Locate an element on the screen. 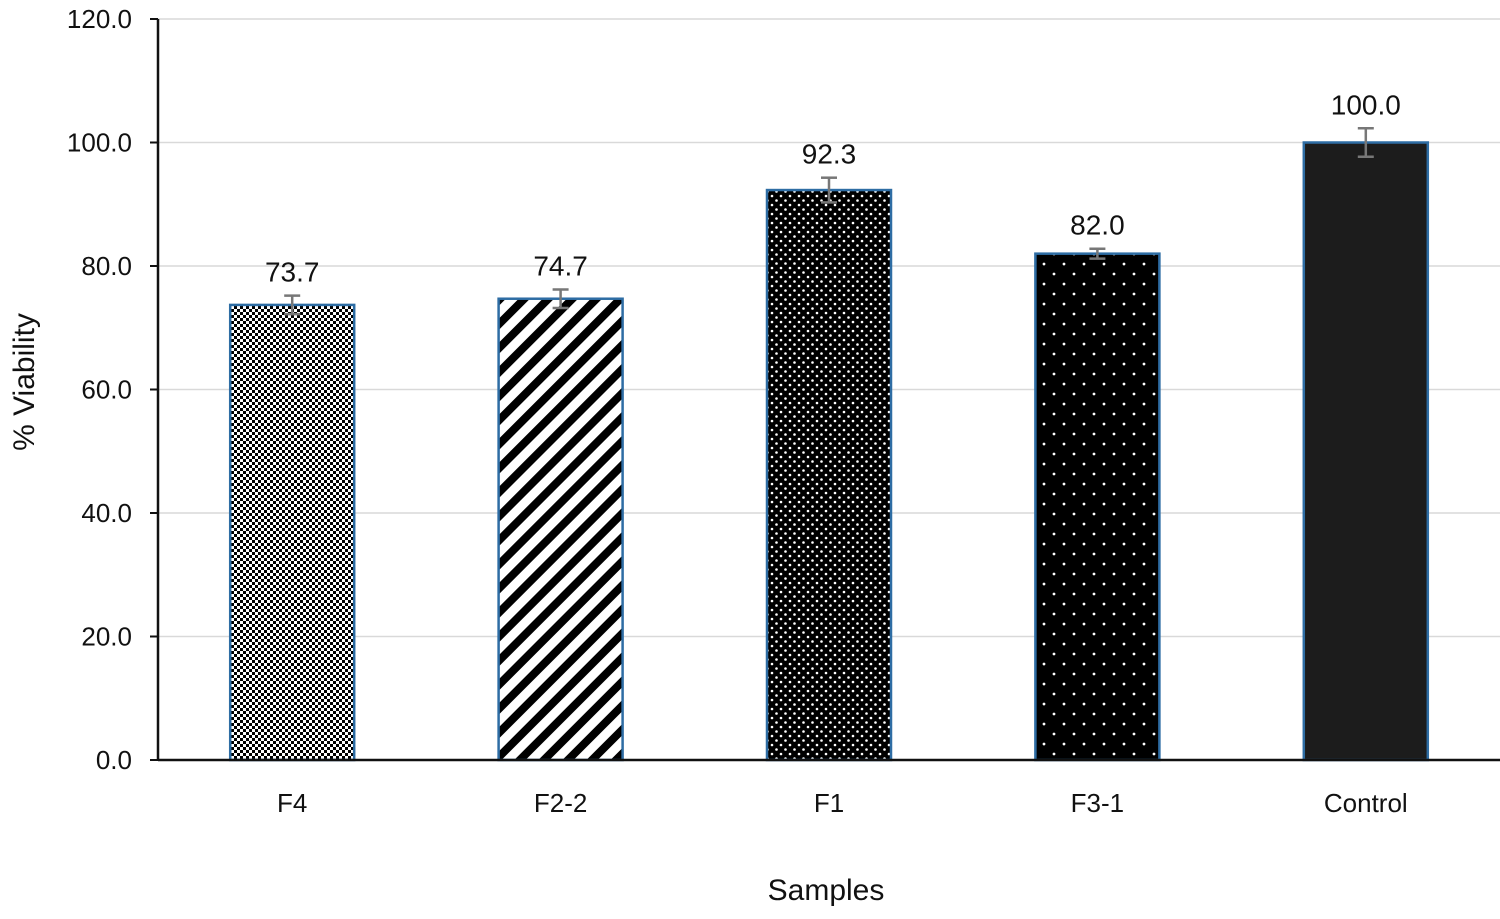  data-label-f1: 92.3 is located at coordinates (829, 154).